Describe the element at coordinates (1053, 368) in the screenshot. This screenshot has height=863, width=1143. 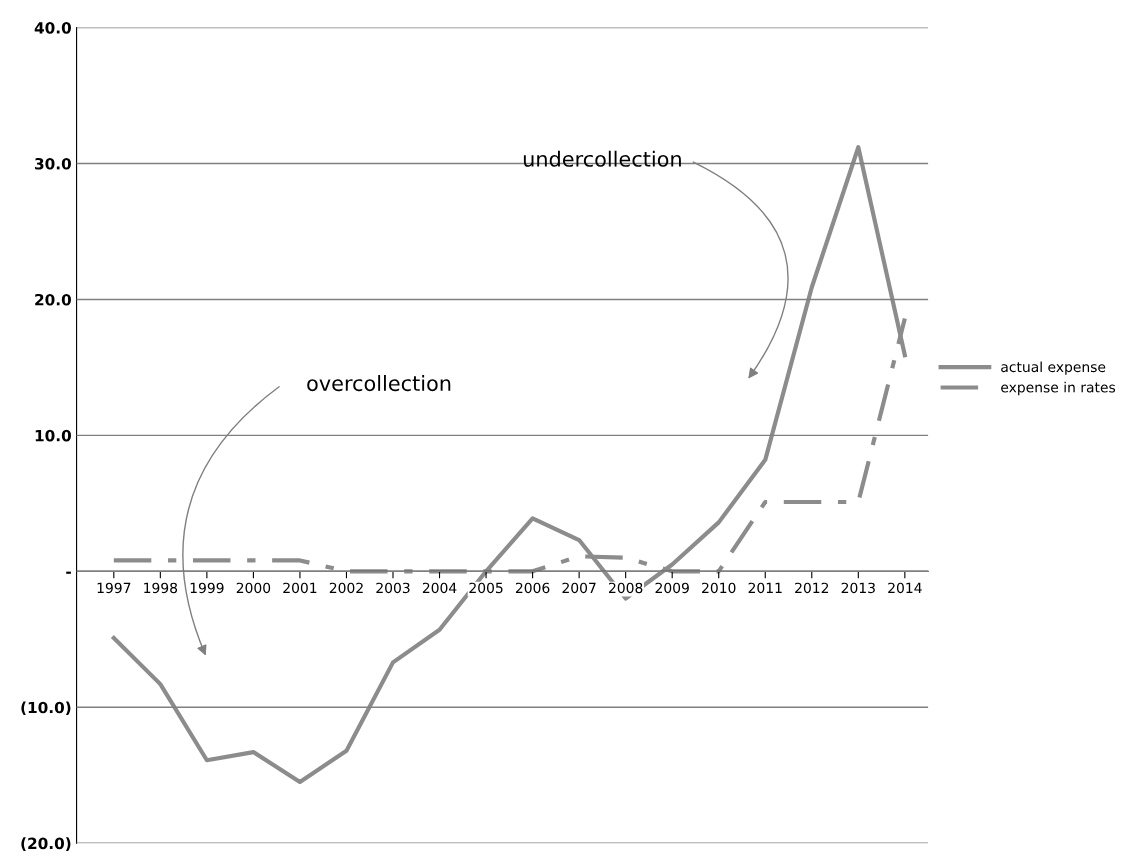
I see `legend-label: actual expense` at that location.